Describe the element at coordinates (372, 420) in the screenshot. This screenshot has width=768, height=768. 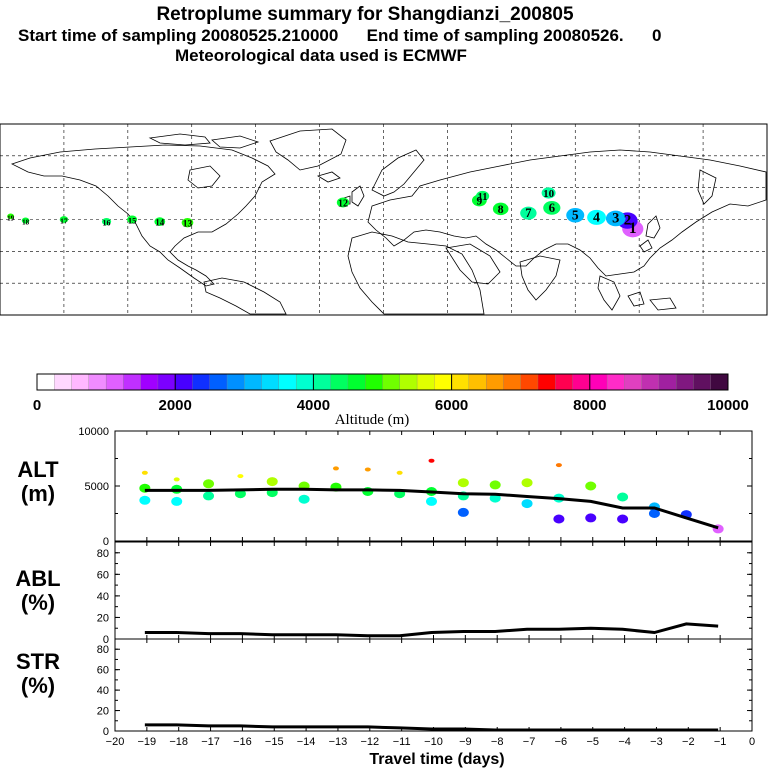
I see `colorbar-axis-label: Altitude (m)` at that location.